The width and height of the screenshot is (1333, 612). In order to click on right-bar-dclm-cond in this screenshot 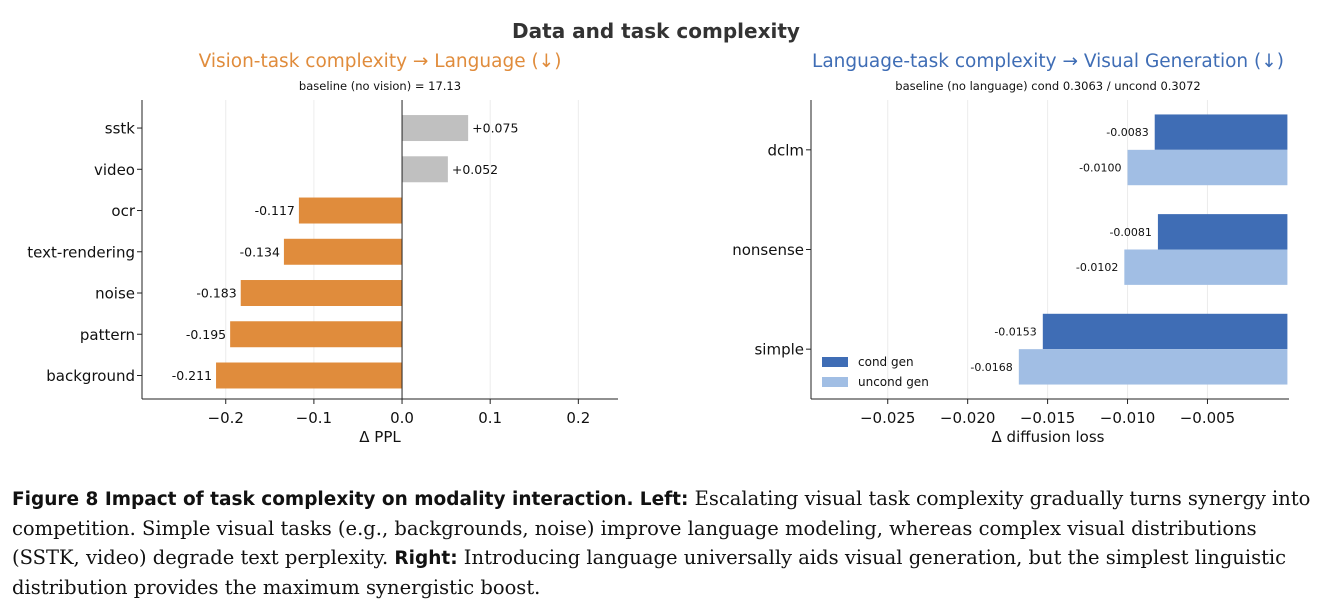, I will do `click(1221, 132)`.